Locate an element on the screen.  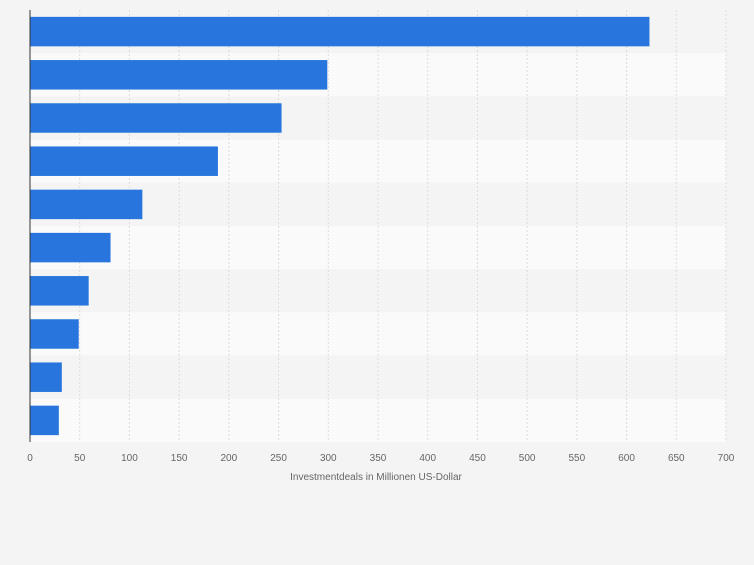
x-tick-label: 550 is located at coordinates (577, 458).